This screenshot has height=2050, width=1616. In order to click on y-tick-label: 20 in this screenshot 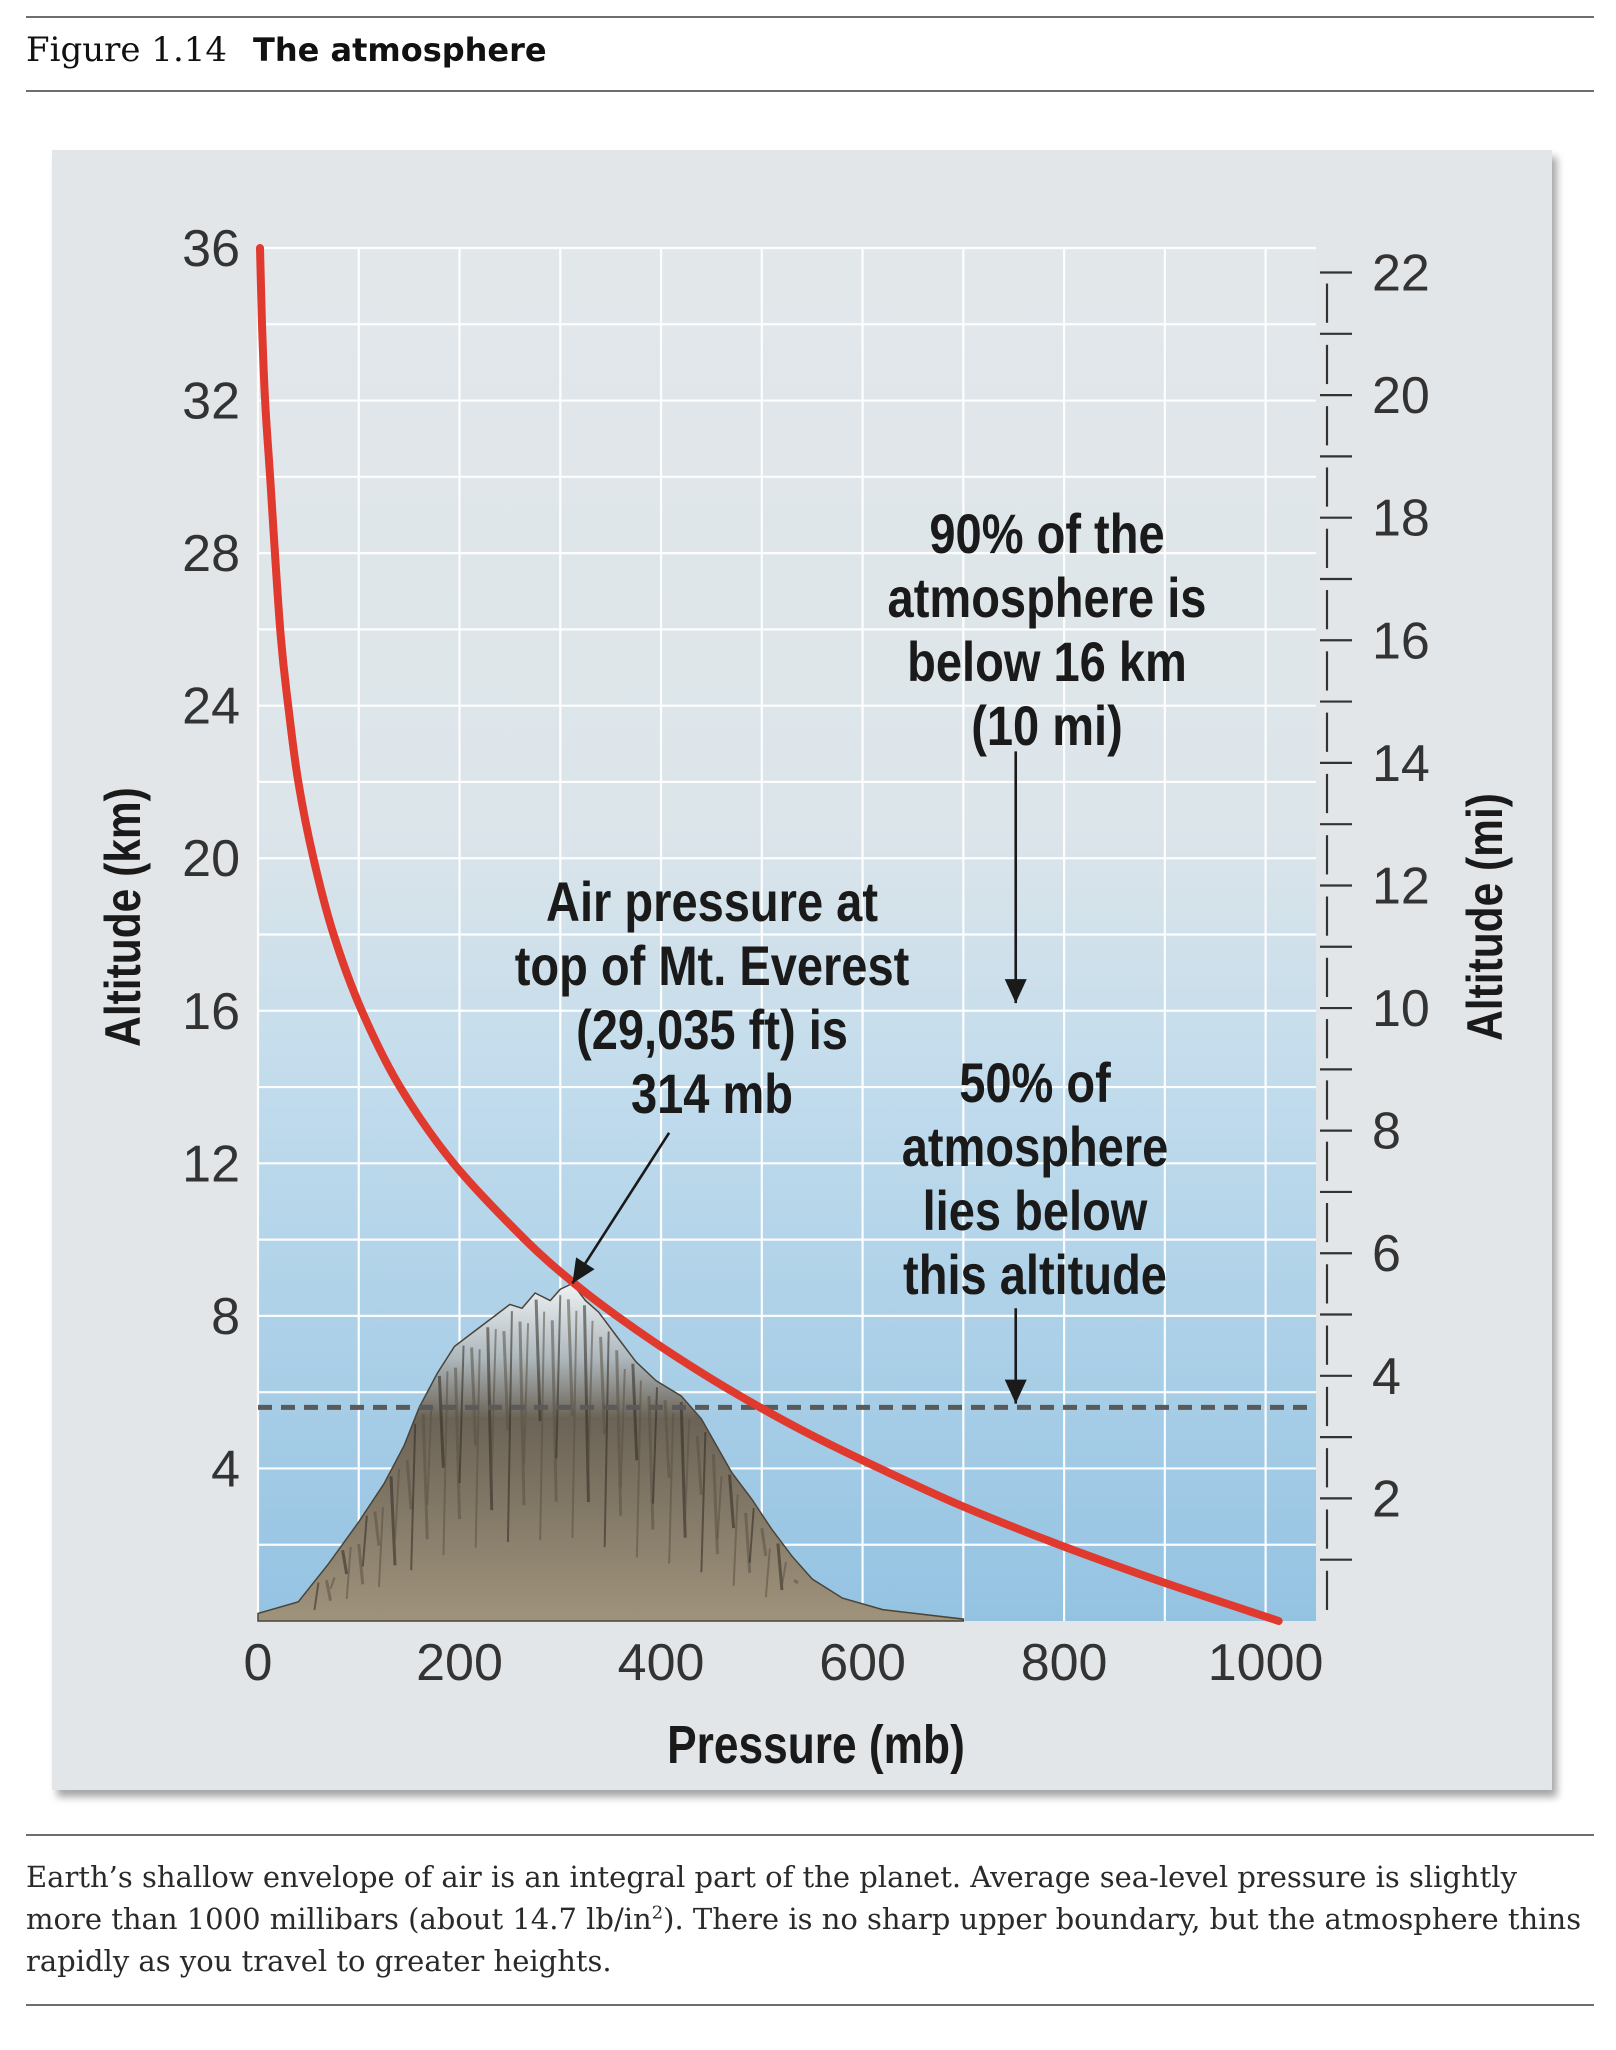, I will do `click(211, 859)`.